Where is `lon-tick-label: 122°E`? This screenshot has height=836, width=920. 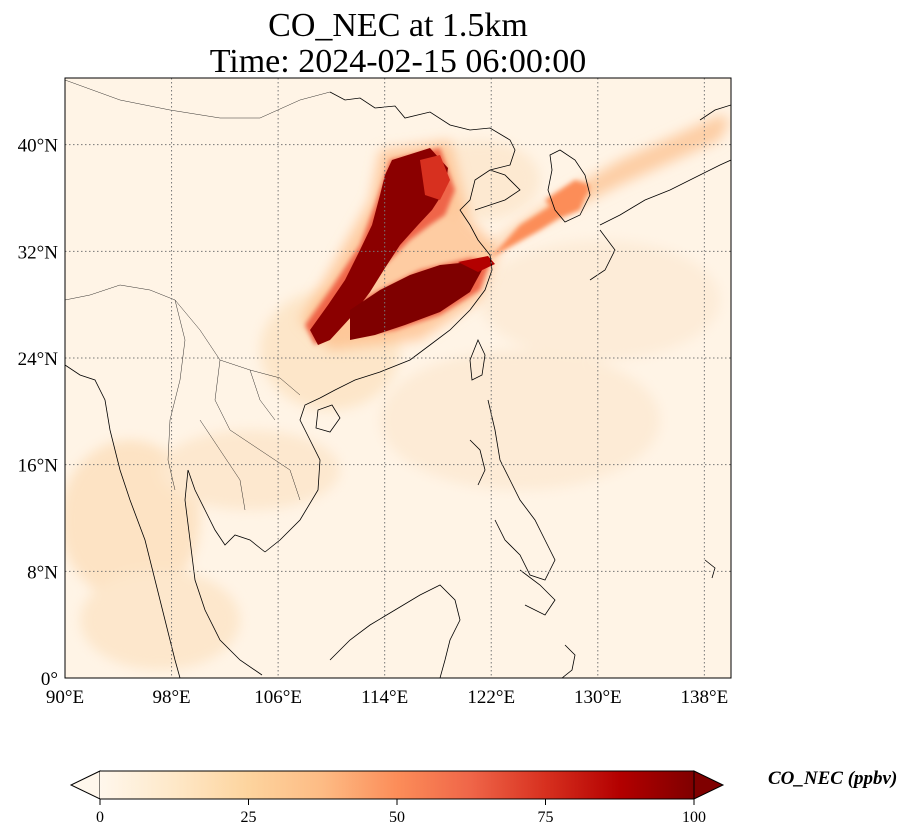
lon-tick-label: 122°E is located at coordinates (491, 697).